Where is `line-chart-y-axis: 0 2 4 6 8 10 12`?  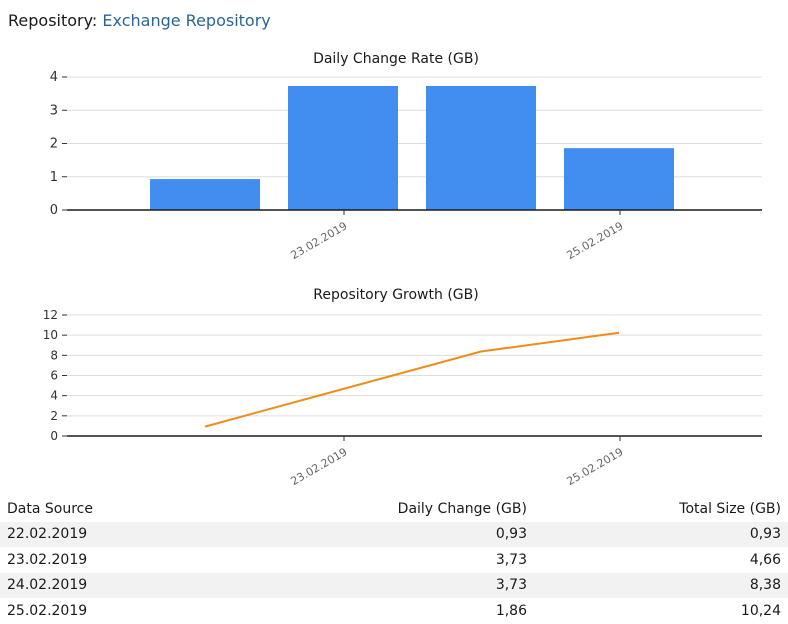 line-chart-y-axis: 0 2 4 6 8 10 12 is located at coordinates (55, 375).